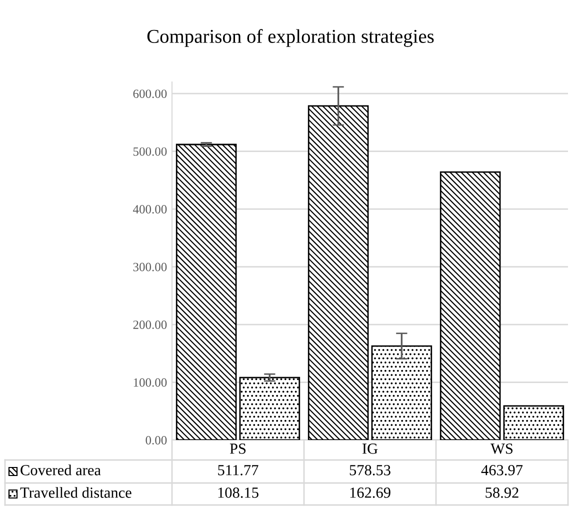 The width and height of the screenshot is (581, 509). Describe the element at coordinates (370, 493) in the screenshot. I see `data-label: 162.69` at that location.